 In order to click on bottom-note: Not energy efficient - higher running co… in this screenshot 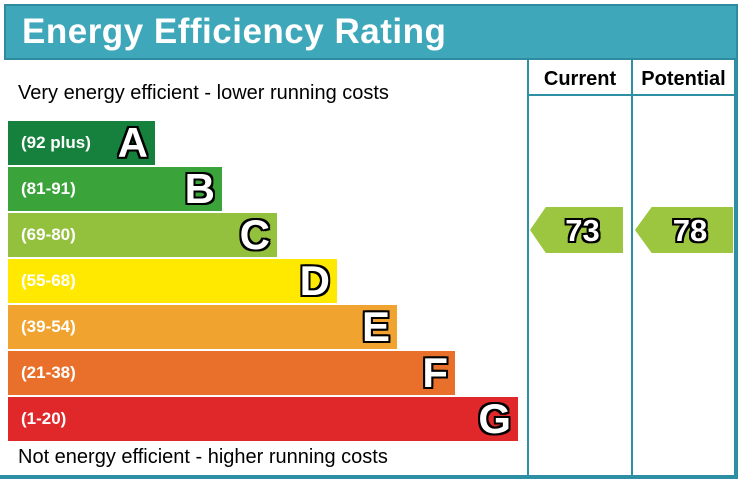, I will do `click(203, 457)`.